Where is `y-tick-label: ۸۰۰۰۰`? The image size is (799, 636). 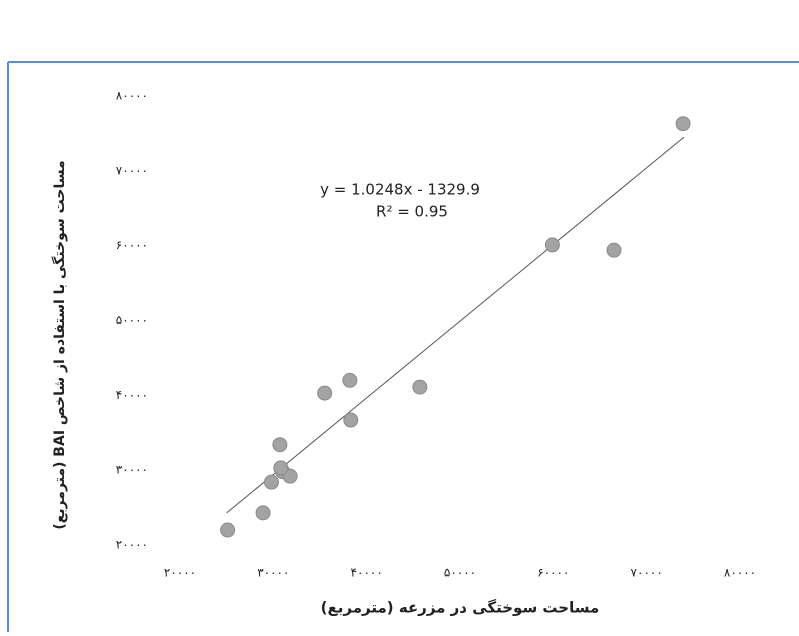 y-tick-label: ۸۰۰۰۰ is located at coordinates (132, 96).